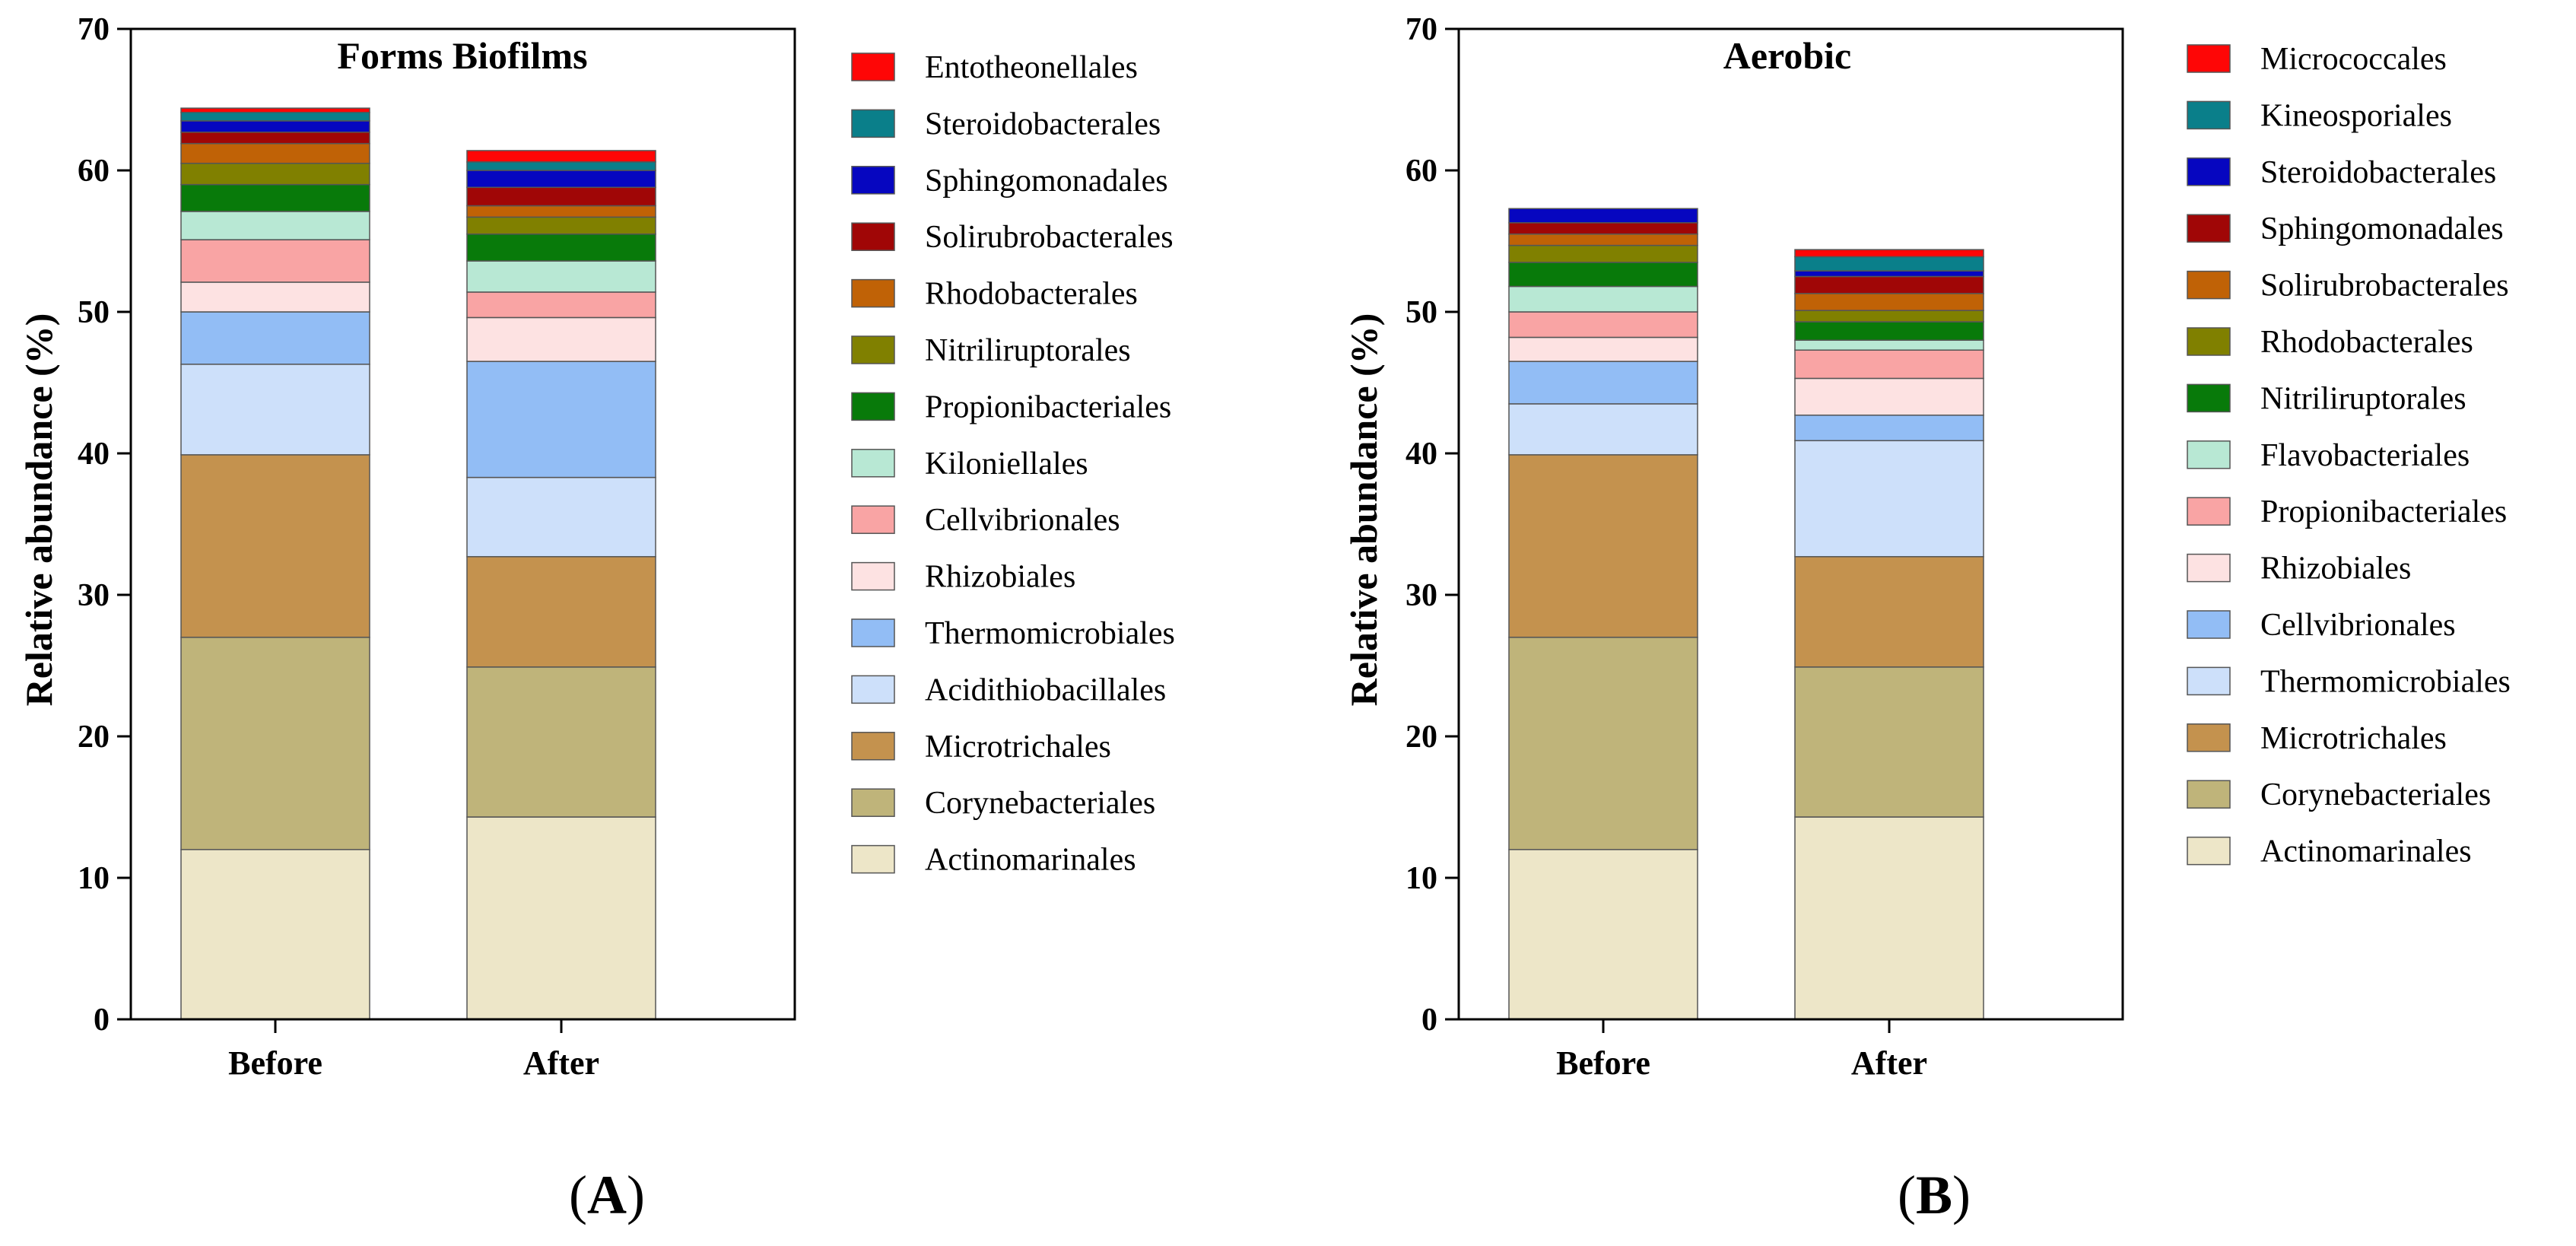 Image resolution: width=2576 pixels, height=1246 pixels. Describe the element at coordinates (1889, 364) in the screenshot. I see `panel-b-bar-after-propionibacteriales` at that location.